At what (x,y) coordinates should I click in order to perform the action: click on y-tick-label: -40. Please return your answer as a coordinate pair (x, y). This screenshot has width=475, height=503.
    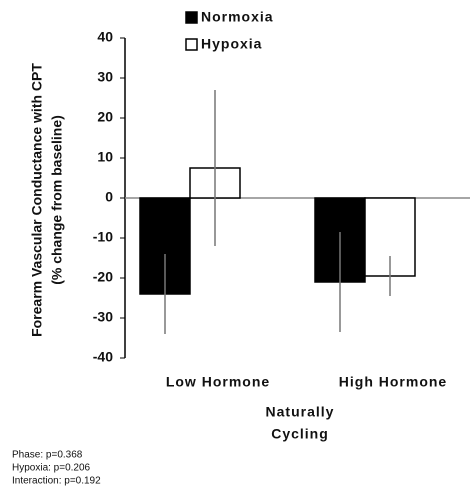
    Looking at the image, I should click on (103, 357).